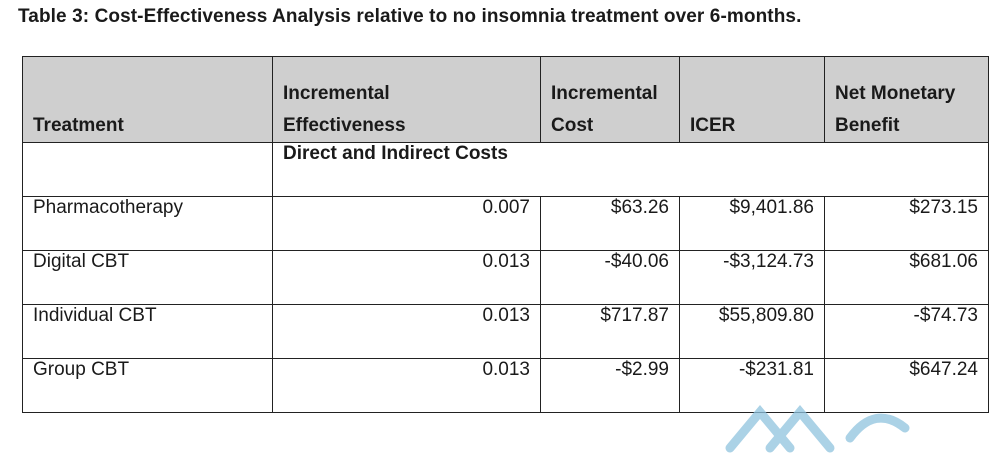  I want to click on cell-treatment: Group CBT, so click(147, 385).